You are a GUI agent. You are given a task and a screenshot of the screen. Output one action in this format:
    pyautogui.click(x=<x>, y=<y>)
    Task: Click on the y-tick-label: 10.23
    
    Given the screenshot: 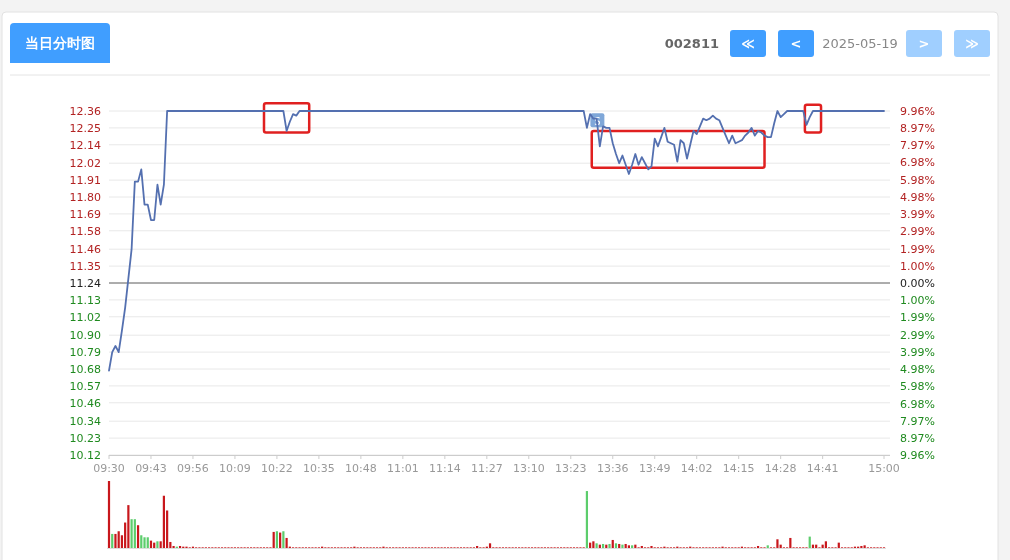 What is the action you would take?
    pyautogui.click(x=85, y=439)
    